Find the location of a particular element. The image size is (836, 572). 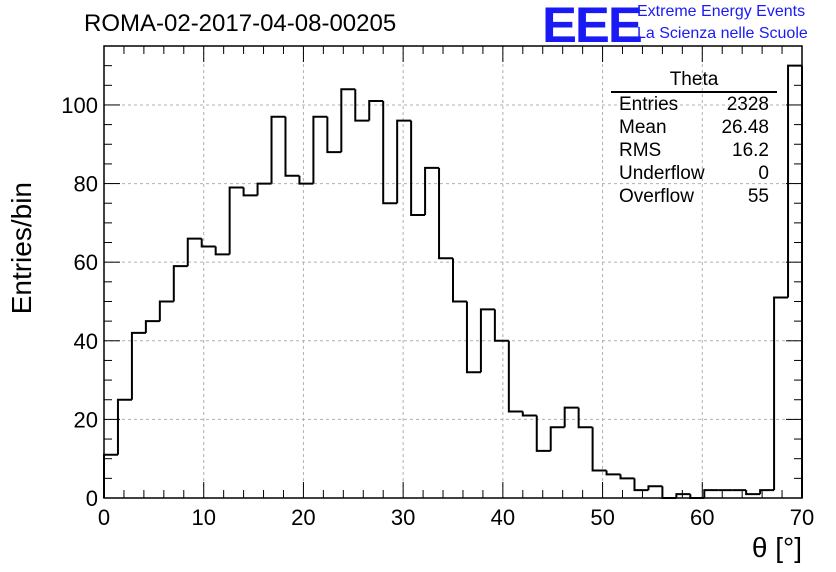

x-tick-label: 40 is located at coordinates (503, 517).